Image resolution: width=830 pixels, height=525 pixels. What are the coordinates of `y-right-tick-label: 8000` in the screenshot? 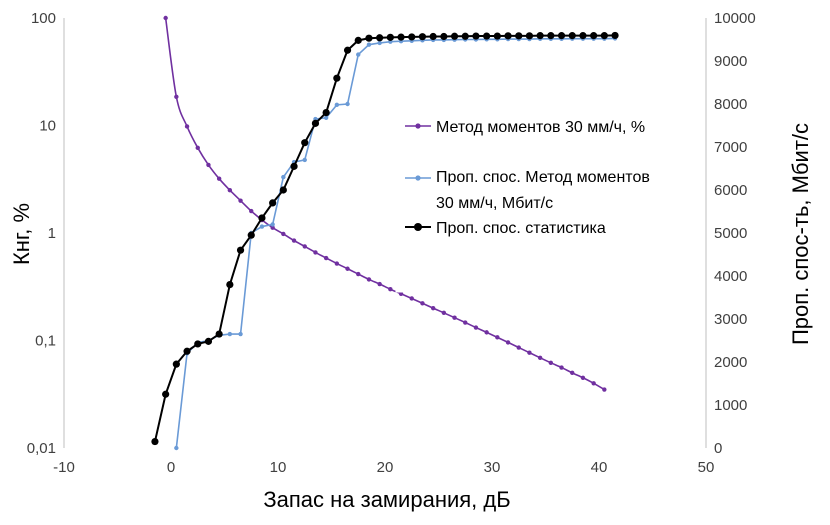 It's located at (730, 104).